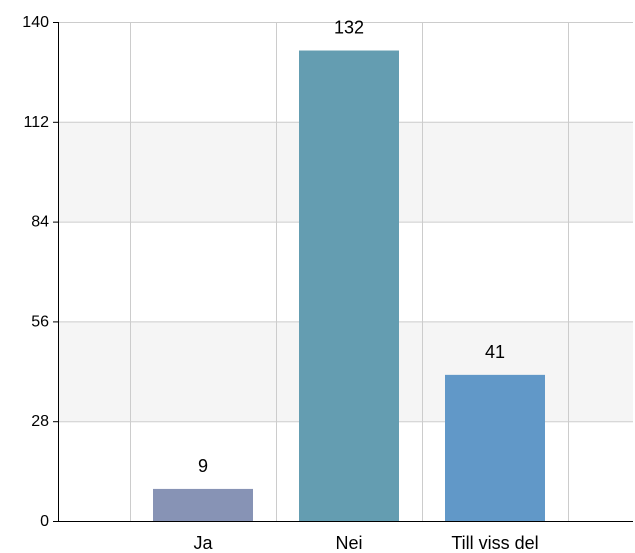  I want to click on bar-ja, so click(203, 504).